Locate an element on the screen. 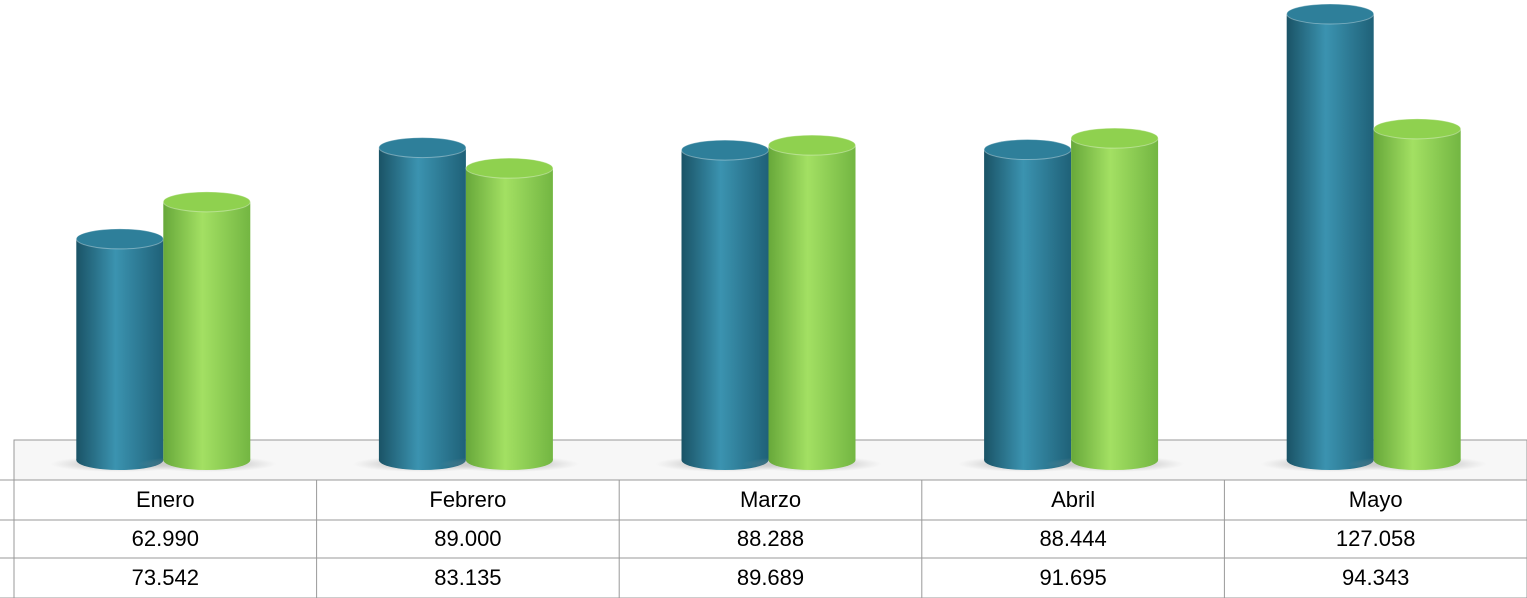 This screenshot has height=598, width=1527. table-value: 127.058 is located at coordinates (1376, 538).